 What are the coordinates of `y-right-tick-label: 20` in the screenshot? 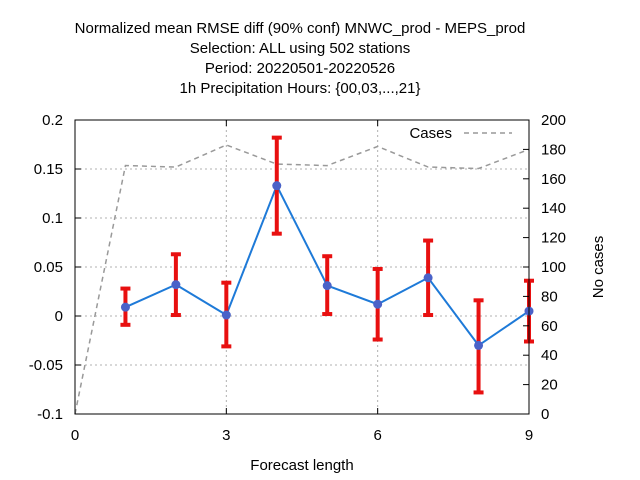 It's located at (549, 385).